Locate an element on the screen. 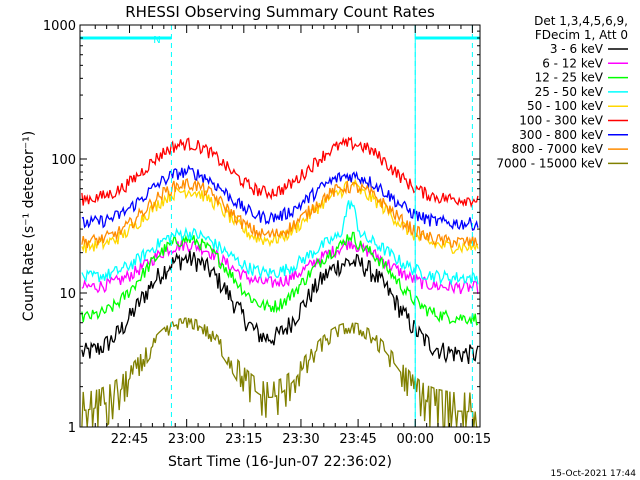  legend-entry-label: 800 - 7000 keV is located at coordinates (558, 149).